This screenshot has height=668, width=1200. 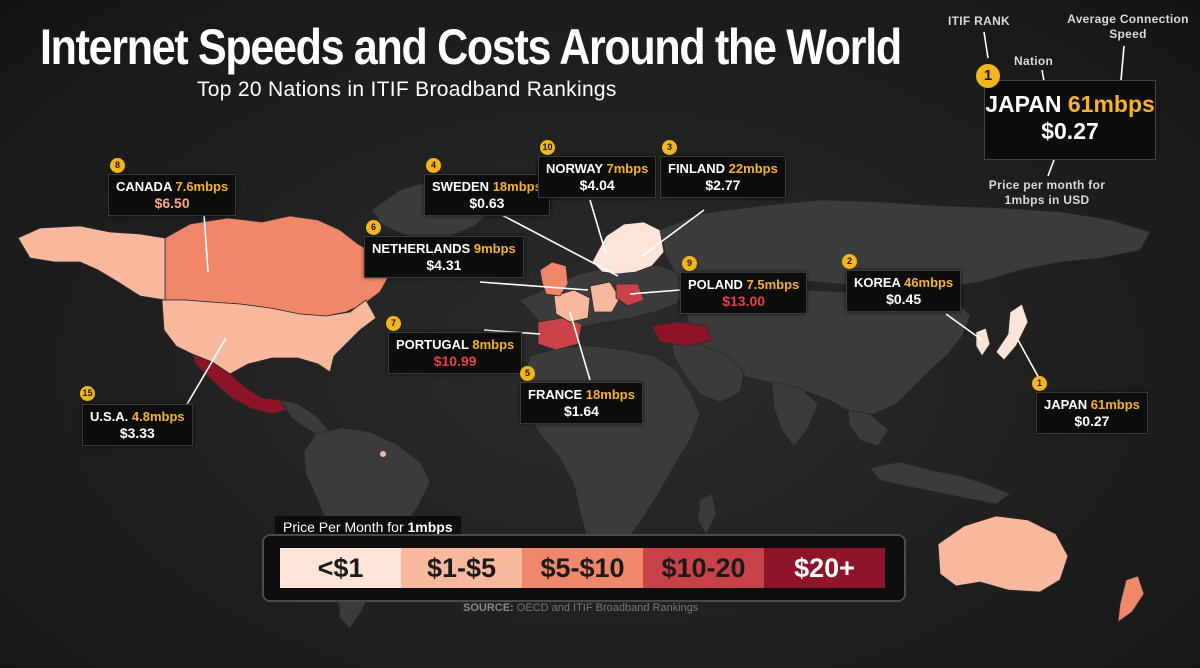 I want to click on region-middle-east, so click(x=708, y=372).